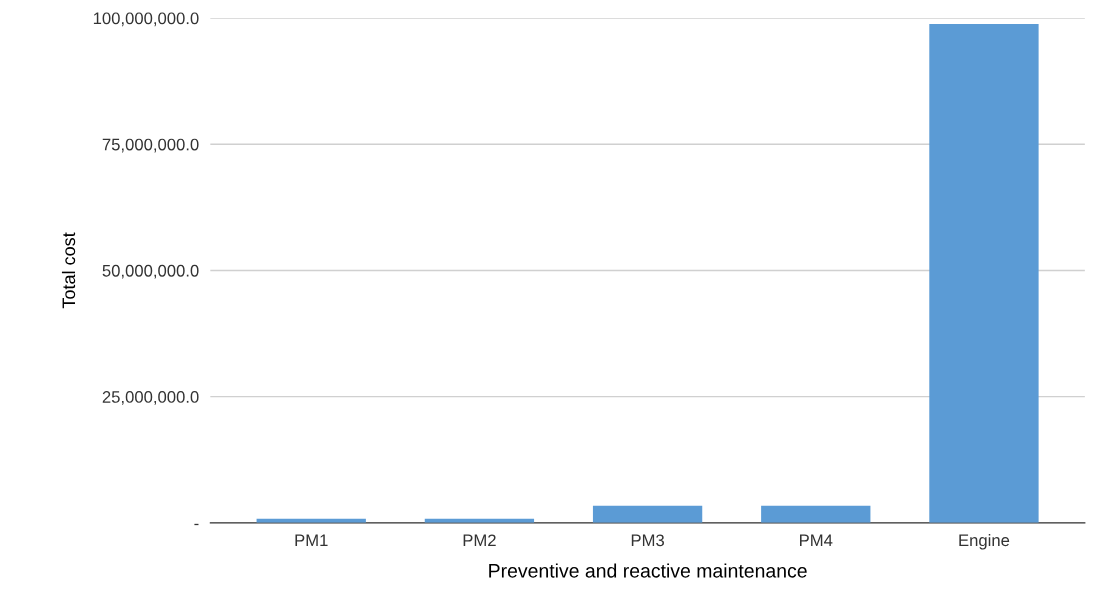  What do you see at coordinates (984, 541) in the screenshot?
I see `x-tick-label: Engine` at bounding box center [984, 541].